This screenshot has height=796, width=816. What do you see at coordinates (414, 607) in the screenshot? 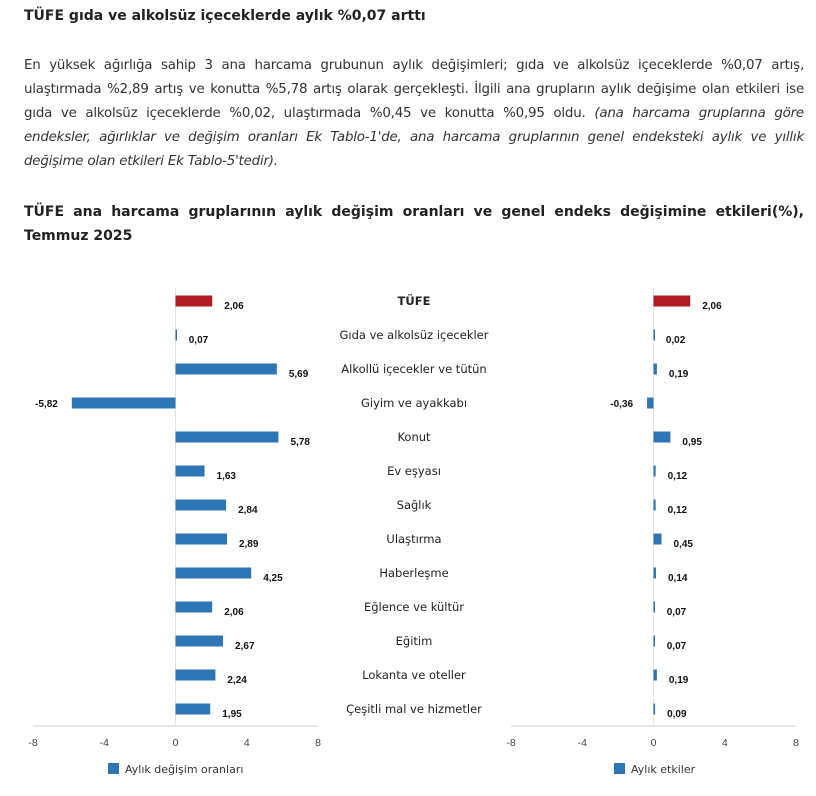
I see `category-label: Eğlence ve kültür` at bounding box center [414, 607].